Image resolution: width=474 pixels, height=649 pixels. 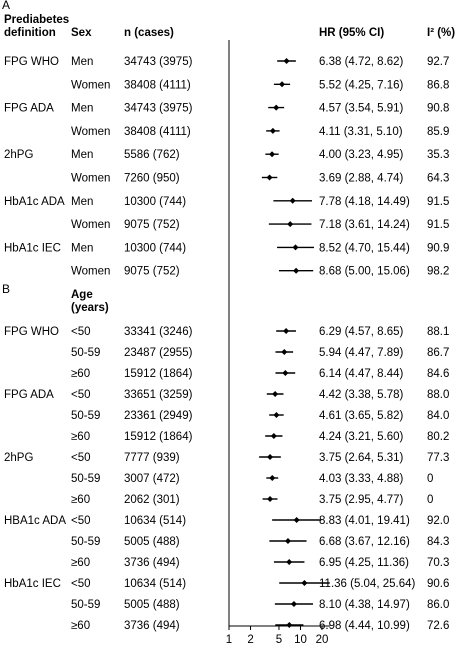 I want to click on row-hr-ci-text: 8.10 (4.38, 14.97), so click(x=364, y=605).